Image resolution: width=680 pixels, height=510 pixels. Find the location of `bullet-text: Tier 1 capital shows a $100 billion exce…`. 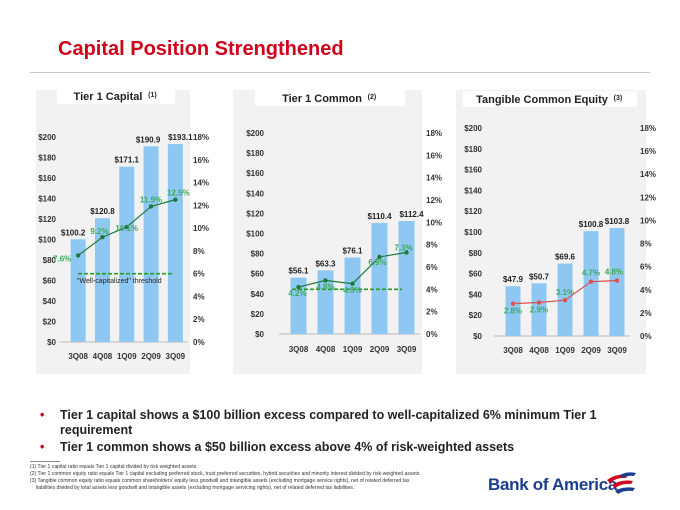

bullet-text: Tier 1 capital shows a $100 billion exce… is located at coordinates (328, 422).